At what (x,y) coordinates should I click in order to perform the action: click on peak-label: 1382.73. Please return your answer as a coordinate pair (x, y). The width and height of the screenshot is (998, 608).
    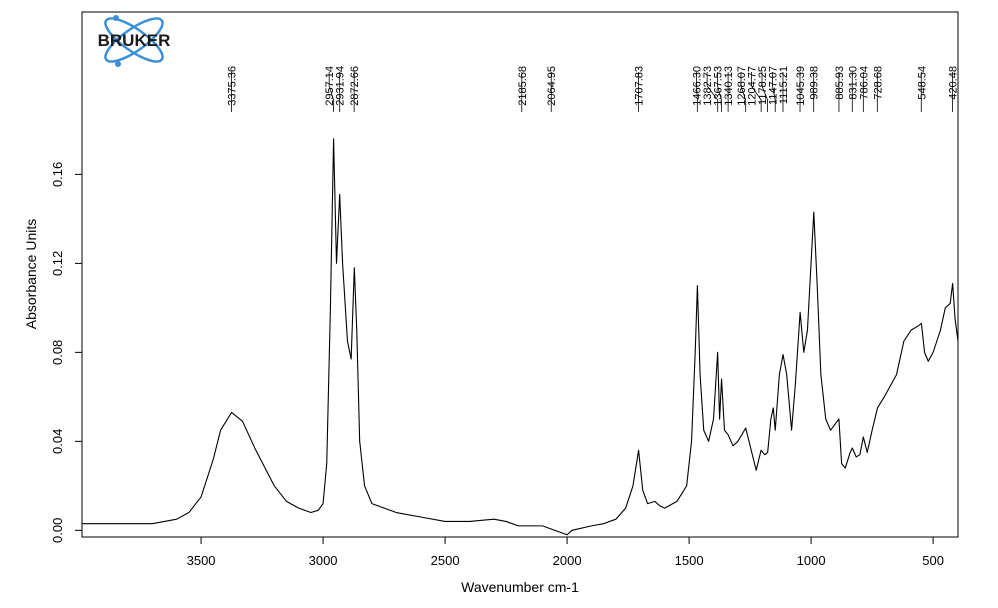
    Looking at the image, I should click on (708, 86).